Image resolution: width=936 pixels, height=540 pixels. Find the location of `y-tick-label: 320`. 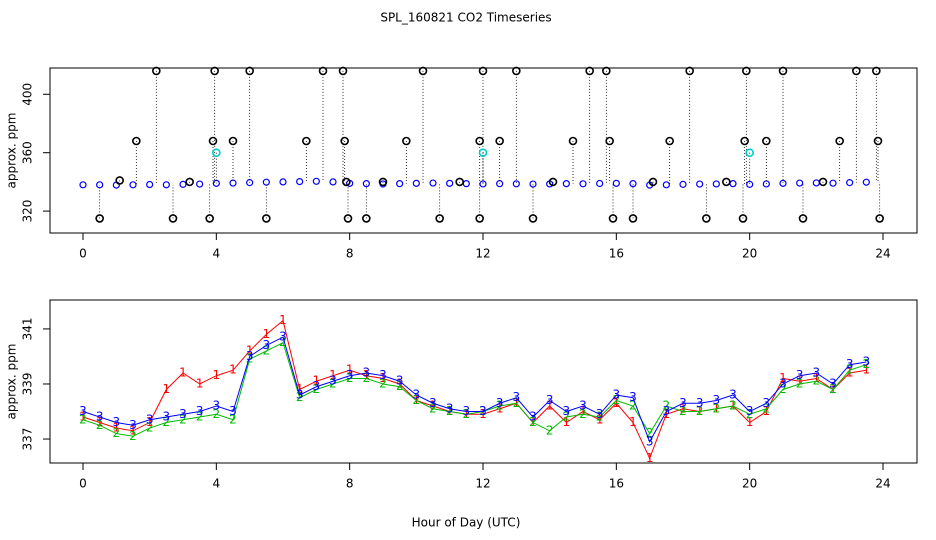

y-tick-label: 320 is located at coordinates (28, 211).